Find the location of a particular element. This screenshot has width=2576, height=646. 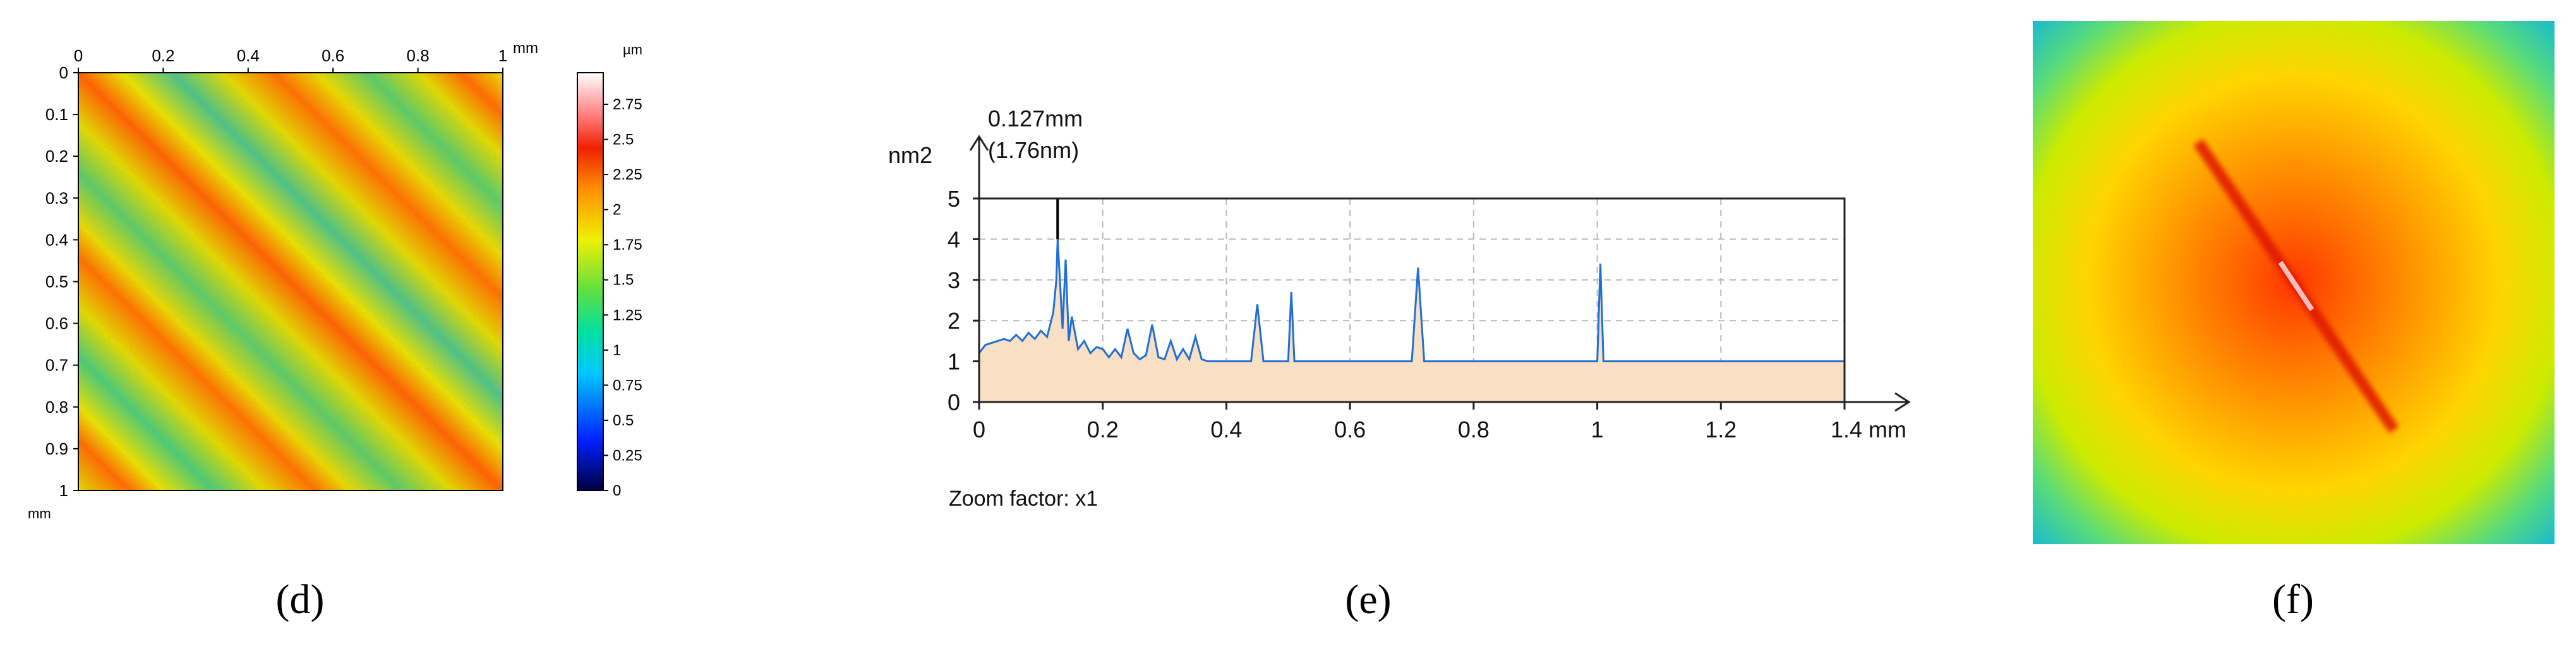

d-y-tick-label: 0 is located at coordinates (63, 72).